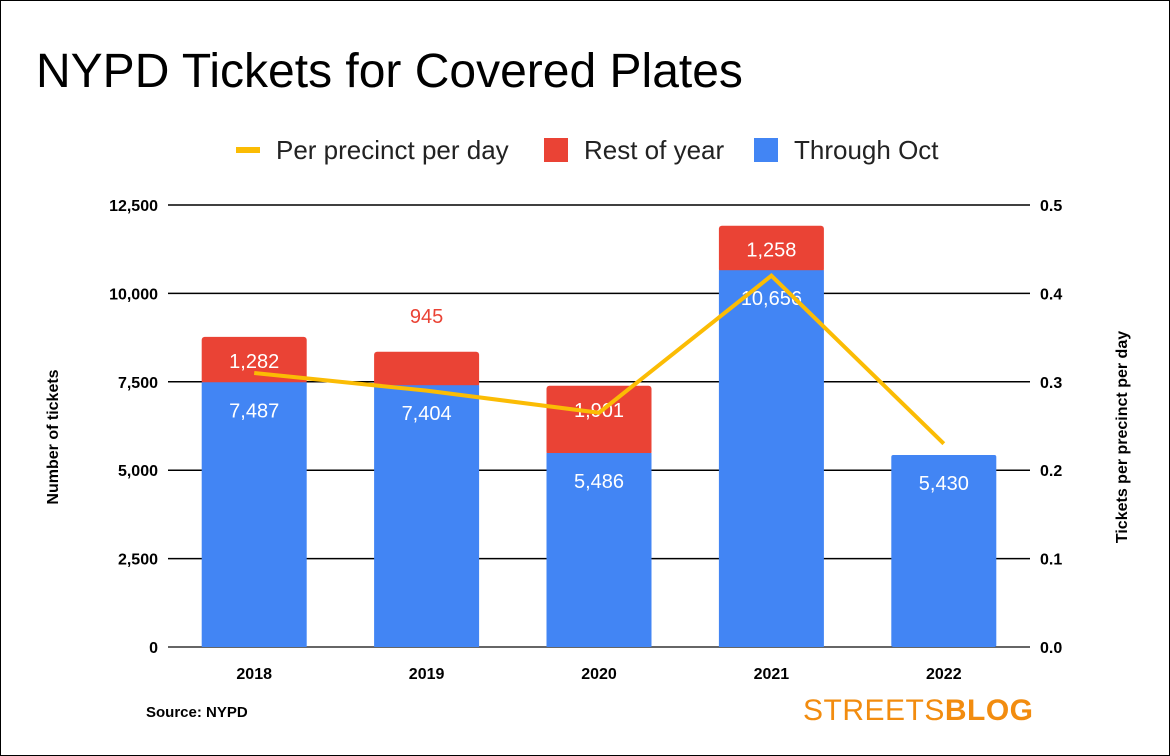  What do you see at coordinates (254, 411) in the screenshot?
I see `data-label-through-oct: 7,487` at bounding box center [254, 411].